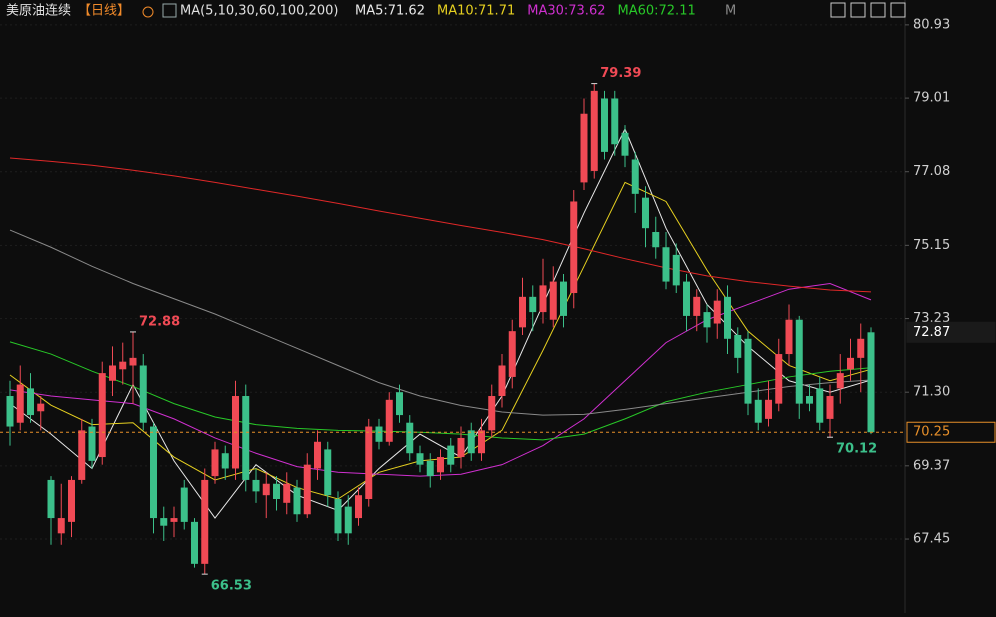  I want to click on y-tick-label: 80.93, so click(931, 24).